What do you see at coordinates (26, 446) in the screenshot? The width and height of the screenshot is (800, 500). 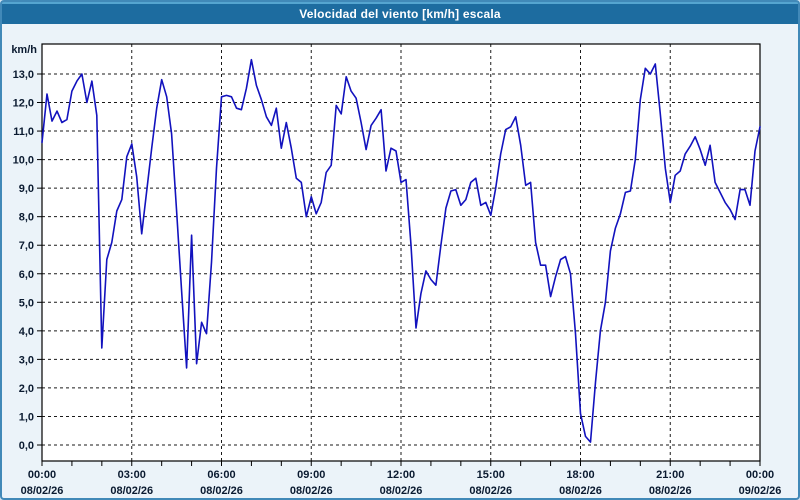 I see `svg-text: 0,0` at bounding box center [26, 446].